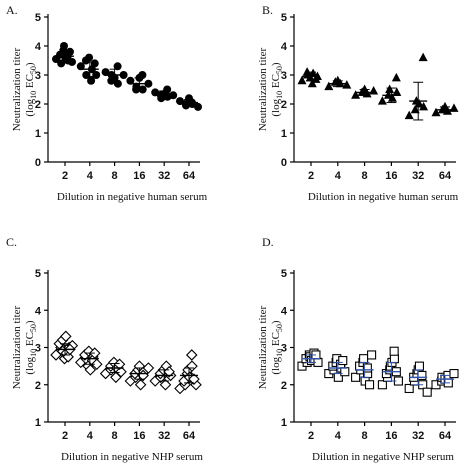 Image resolution: width=474 pixels, height=467 pixels. I want to click on panel-label: A., so click(12, 10).